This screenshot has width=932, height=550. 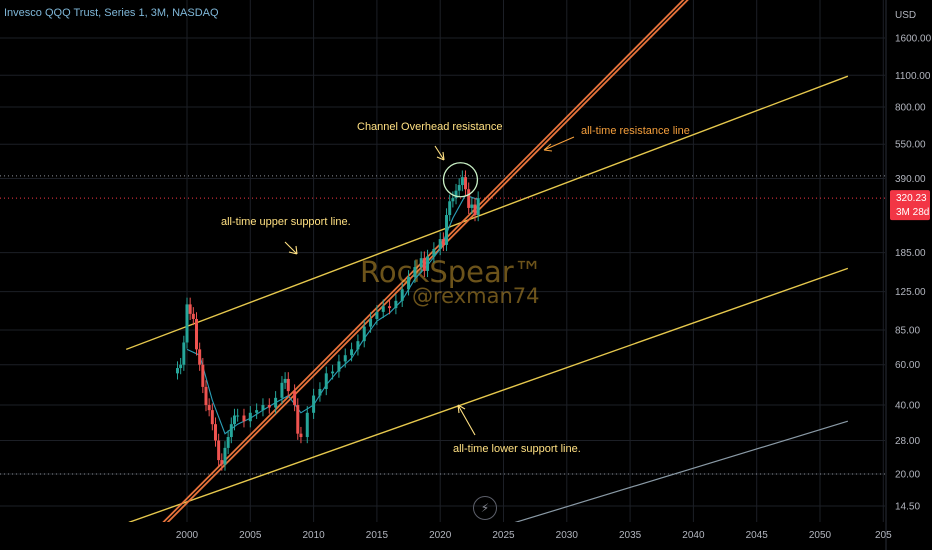 What do you see at coordinates (567, 535) in the screenshot?
I see `x-tick-label: 2030` at bounding box center [567, 535].